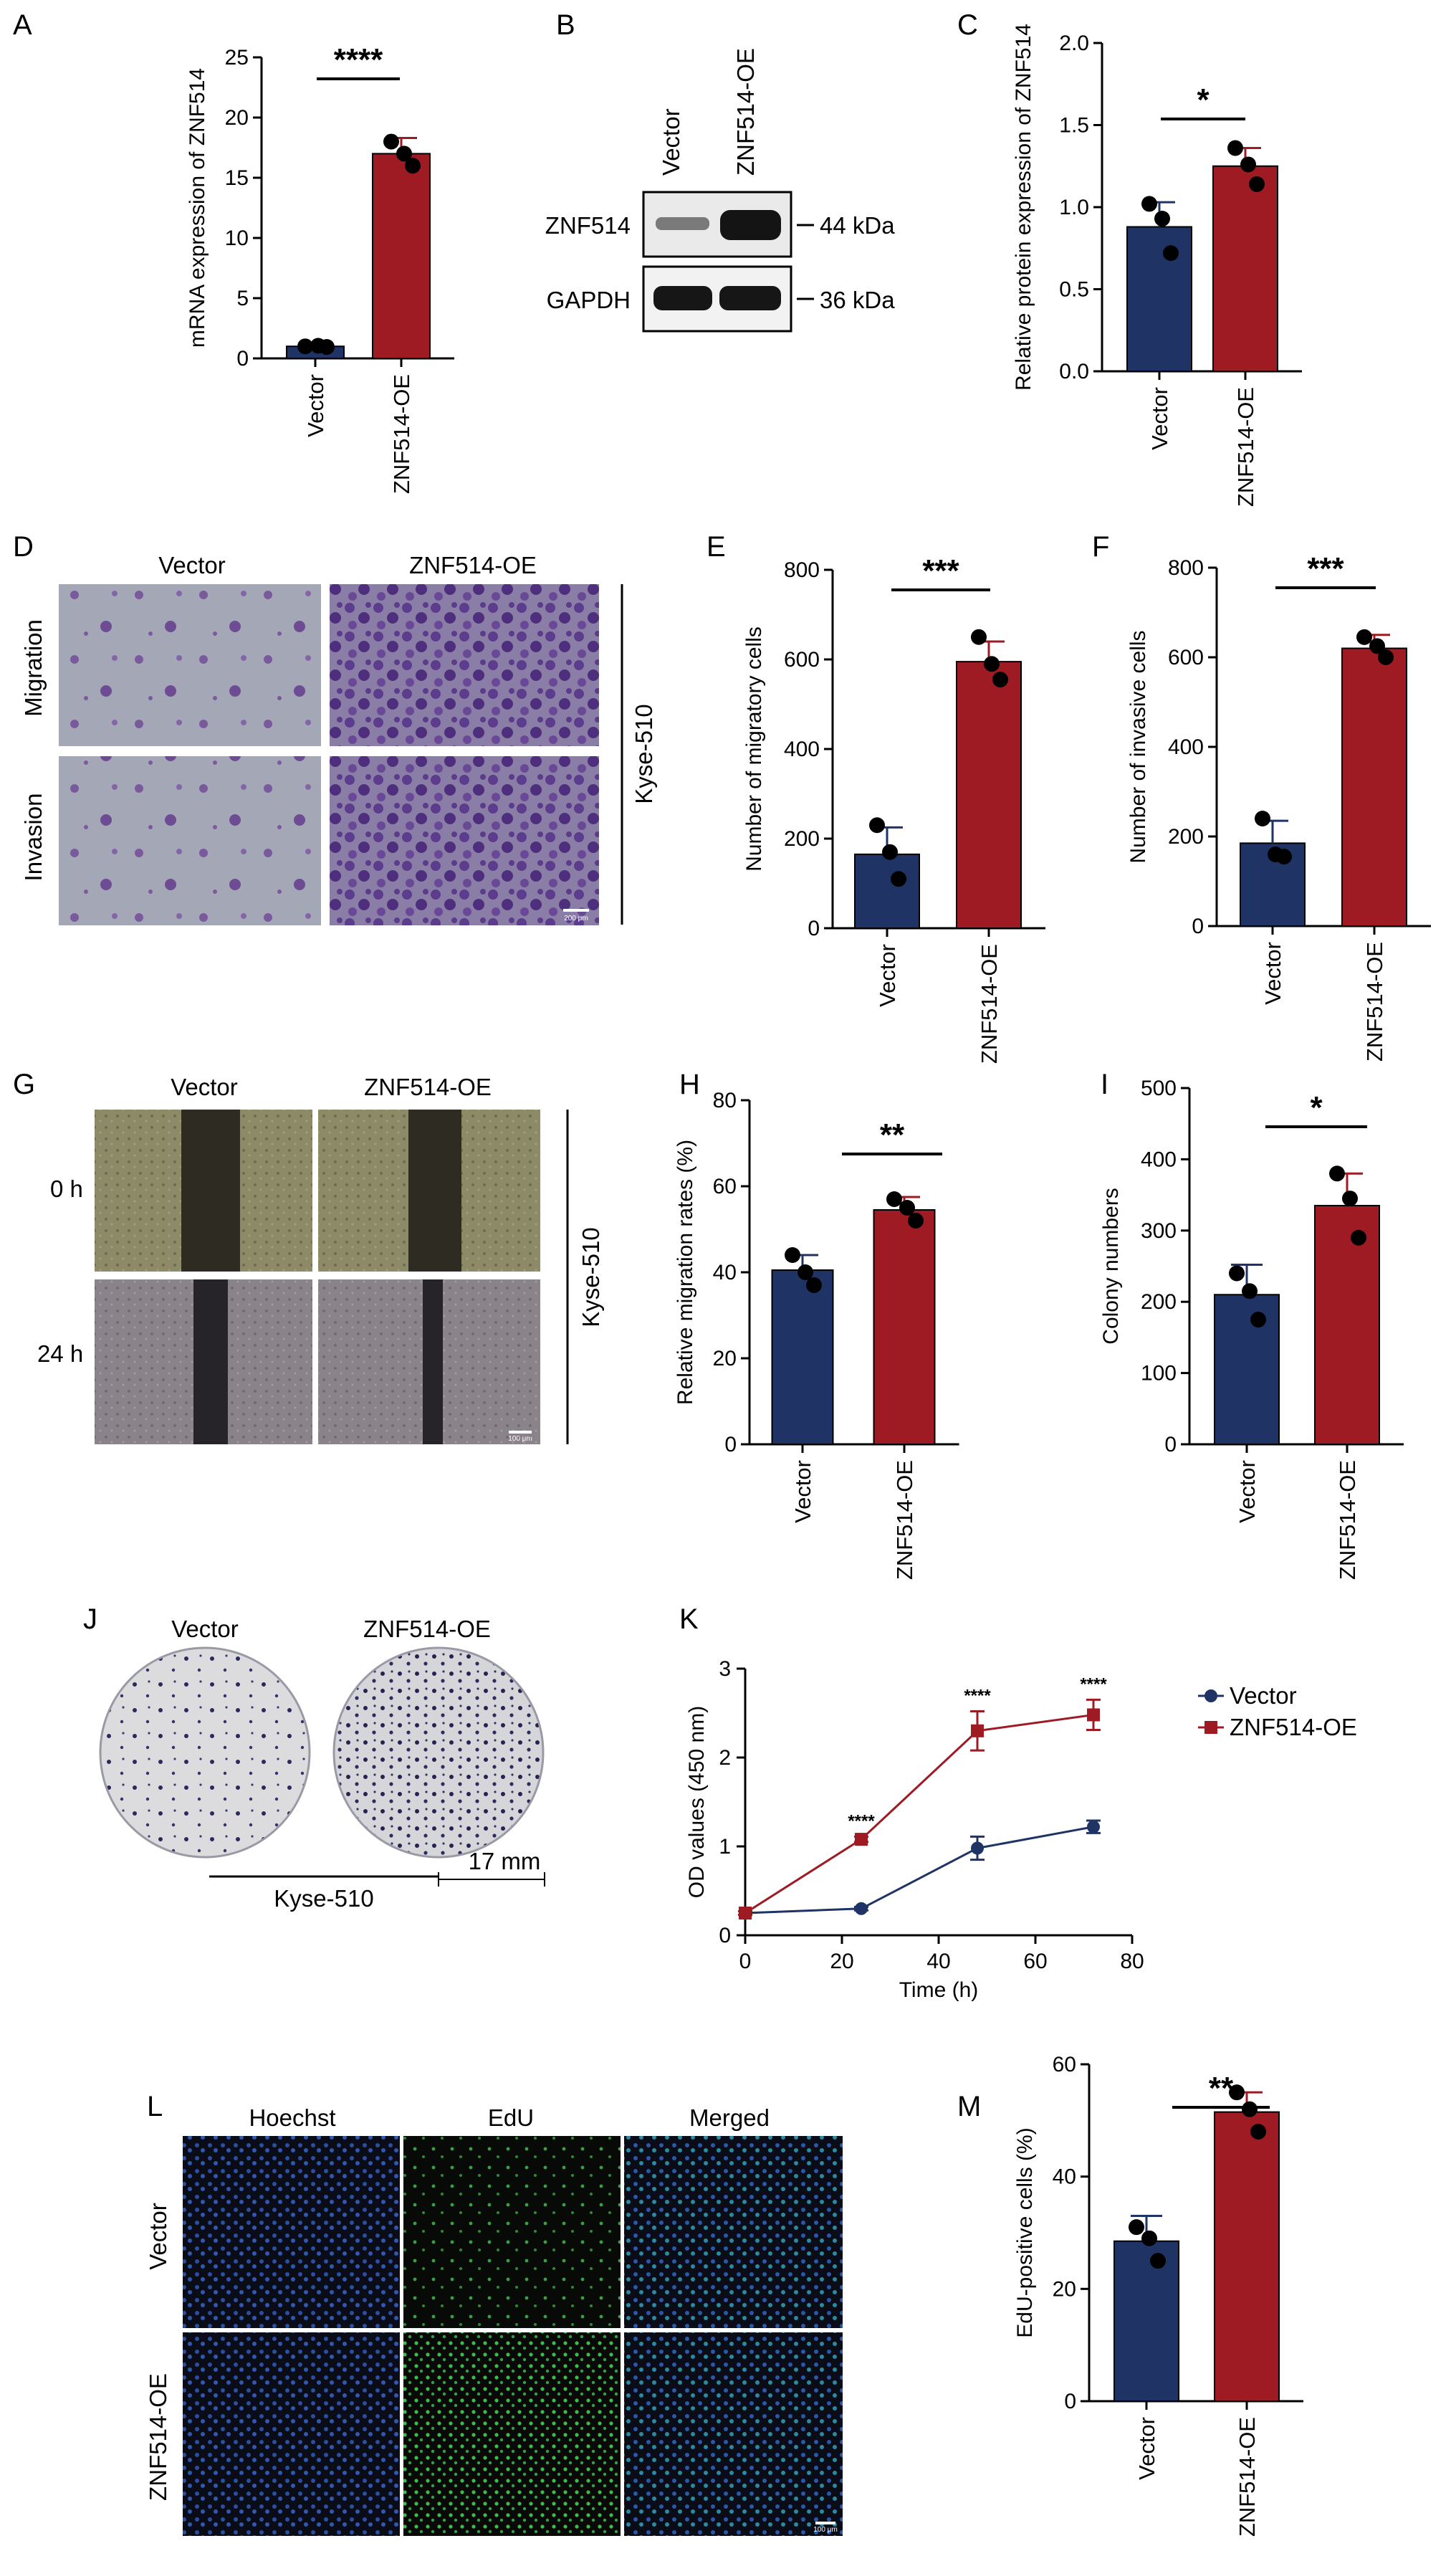  What do you see at coordinates (1064, 2177) in the screenshot?
I see `chart-m-ytick-label: 40` at bounding box center [1064, 2177].